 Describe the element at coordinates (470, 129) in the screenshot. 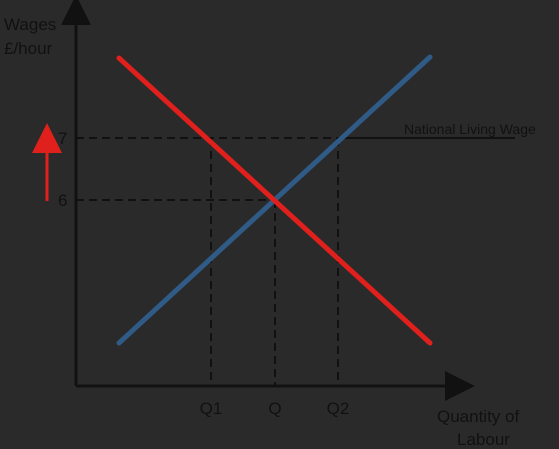

I see `national-living-wage-label: National Living Wage` at that location.